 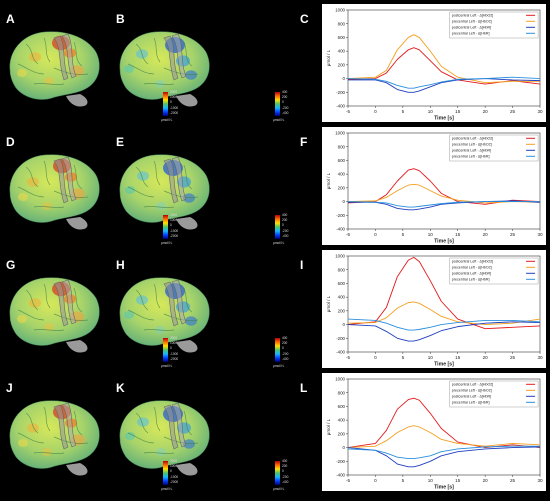 I want to click on panel-letter-f: F, so click(x=304, y=142).